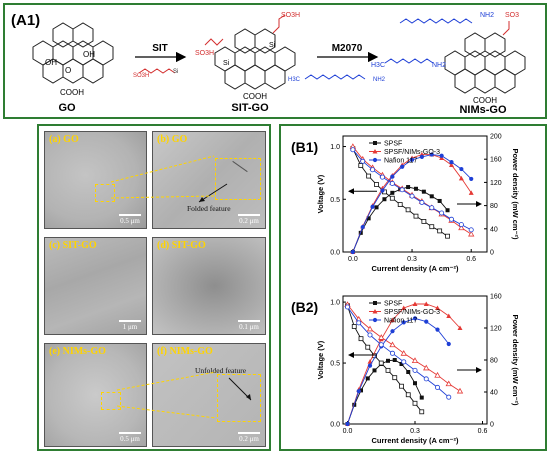 This screenshot has height=455, width=550. What do you see at coordinates (240, 389) in the screenshot?
I see `unfolded-arrow` at bounding box center [240, 389].